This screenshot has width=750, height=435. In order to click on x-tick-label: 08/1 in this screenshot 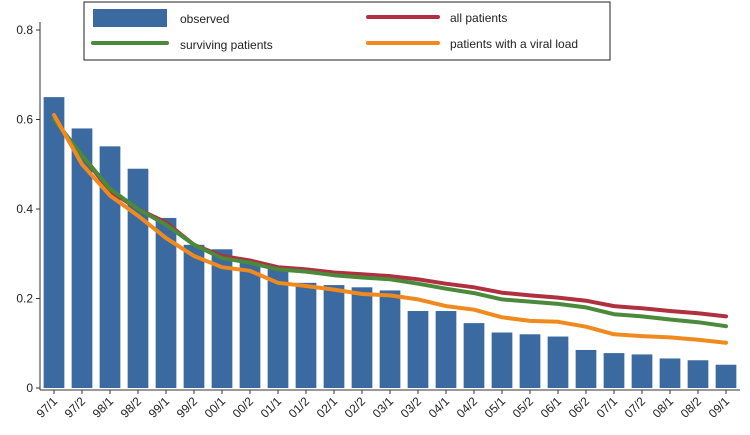, I will do `click(663, 407)`.